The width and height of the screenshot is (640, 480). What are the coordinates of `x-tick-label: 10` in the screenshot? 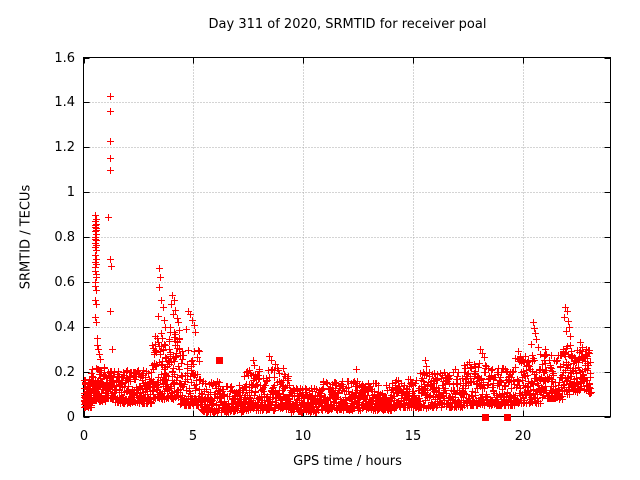 It's located at (303, 436).